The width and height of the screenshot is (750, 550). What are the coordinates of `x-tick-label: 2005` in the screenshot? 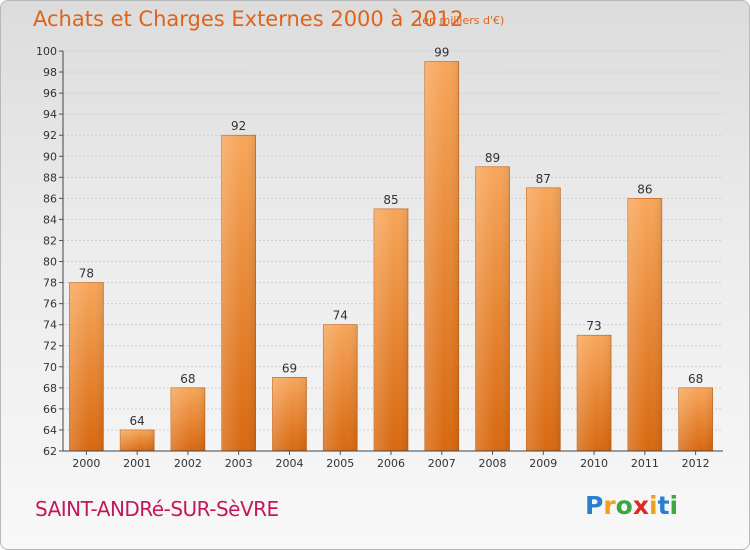 It's located at (340, 463).